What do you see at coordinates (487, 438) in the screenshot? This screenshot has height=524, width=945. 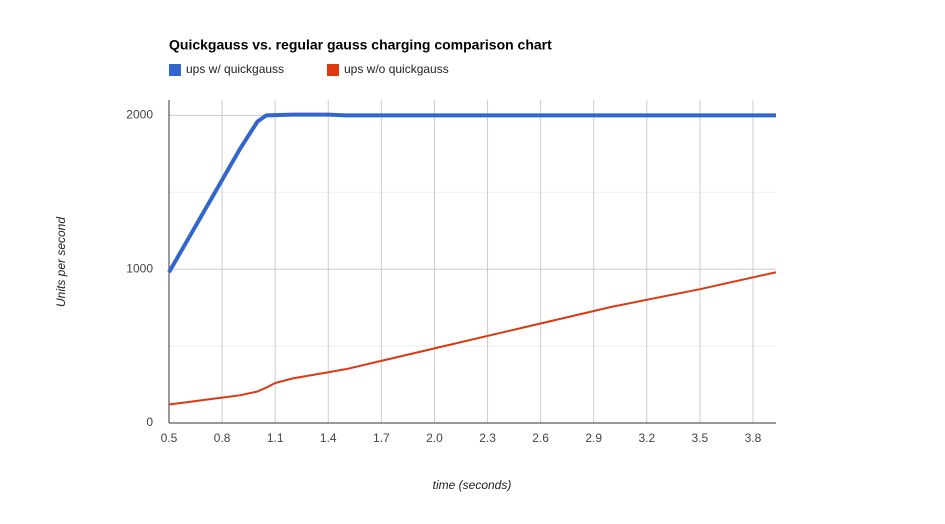 I see `x-tick-label: 2.3` at bounding box center [487, 438].